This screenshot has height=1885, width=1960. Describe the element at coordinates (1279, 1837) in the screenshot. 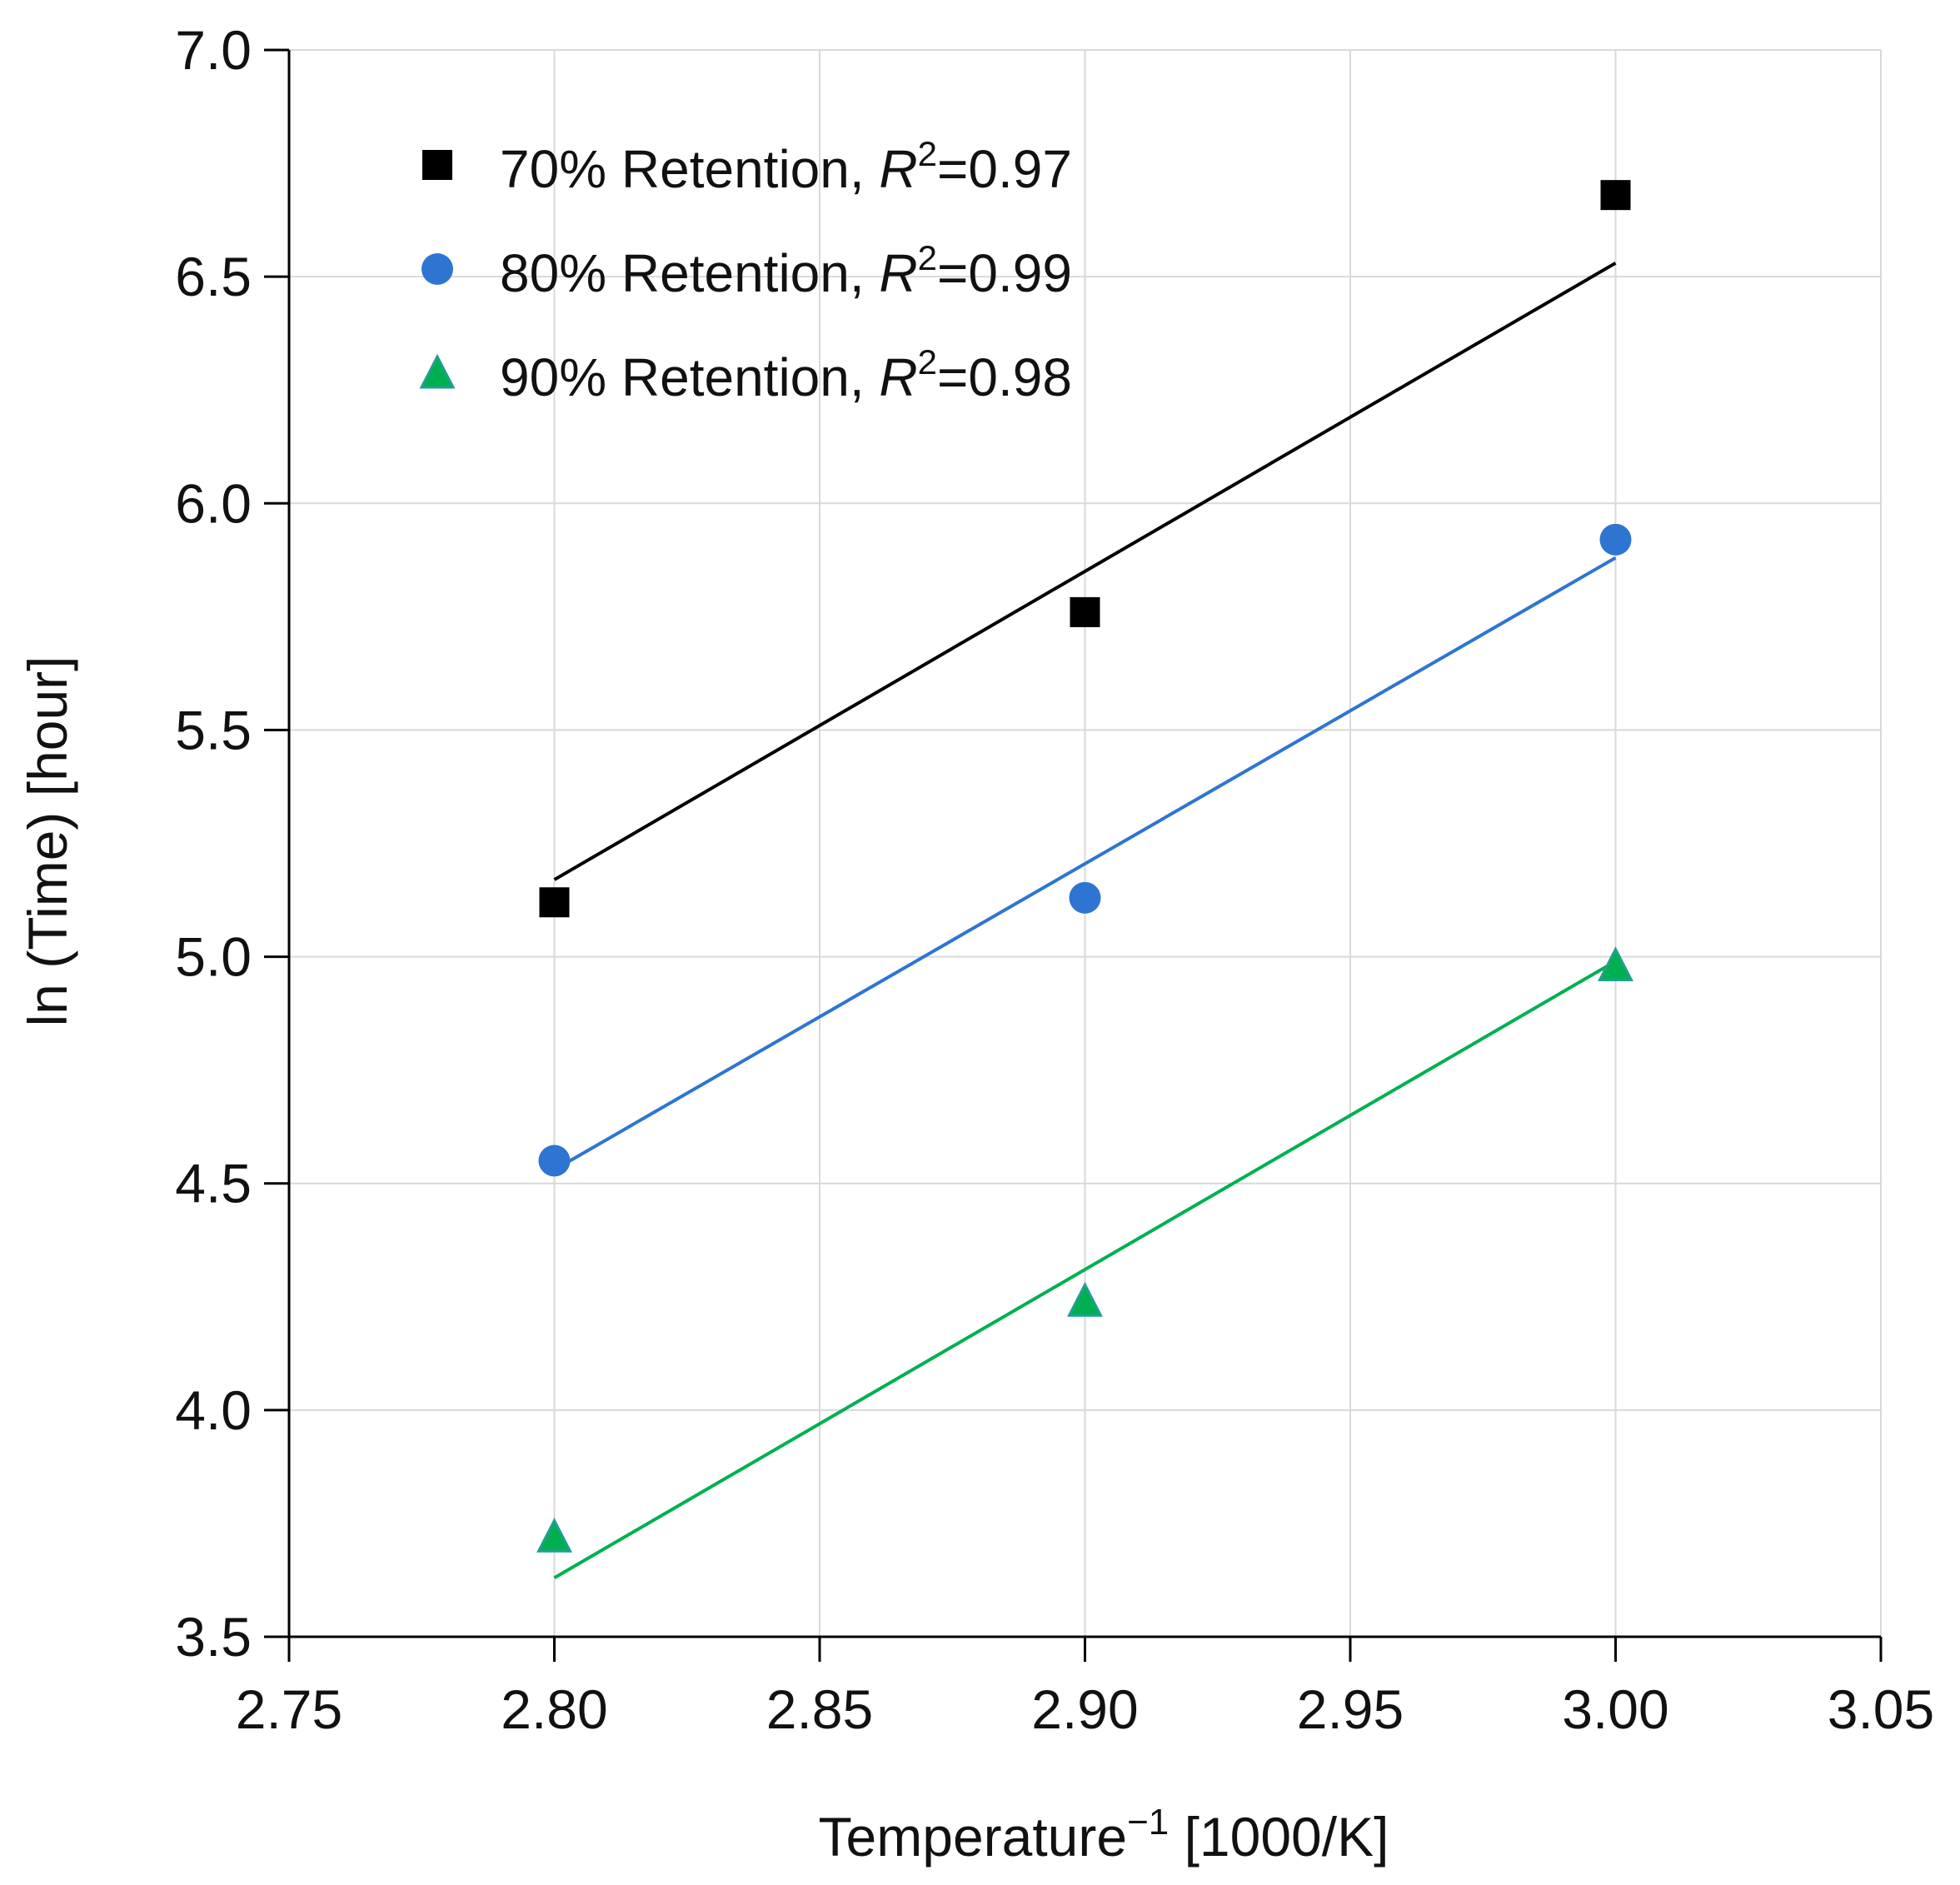

I see `x-axis-title-unit: [1000/K]` at that location.